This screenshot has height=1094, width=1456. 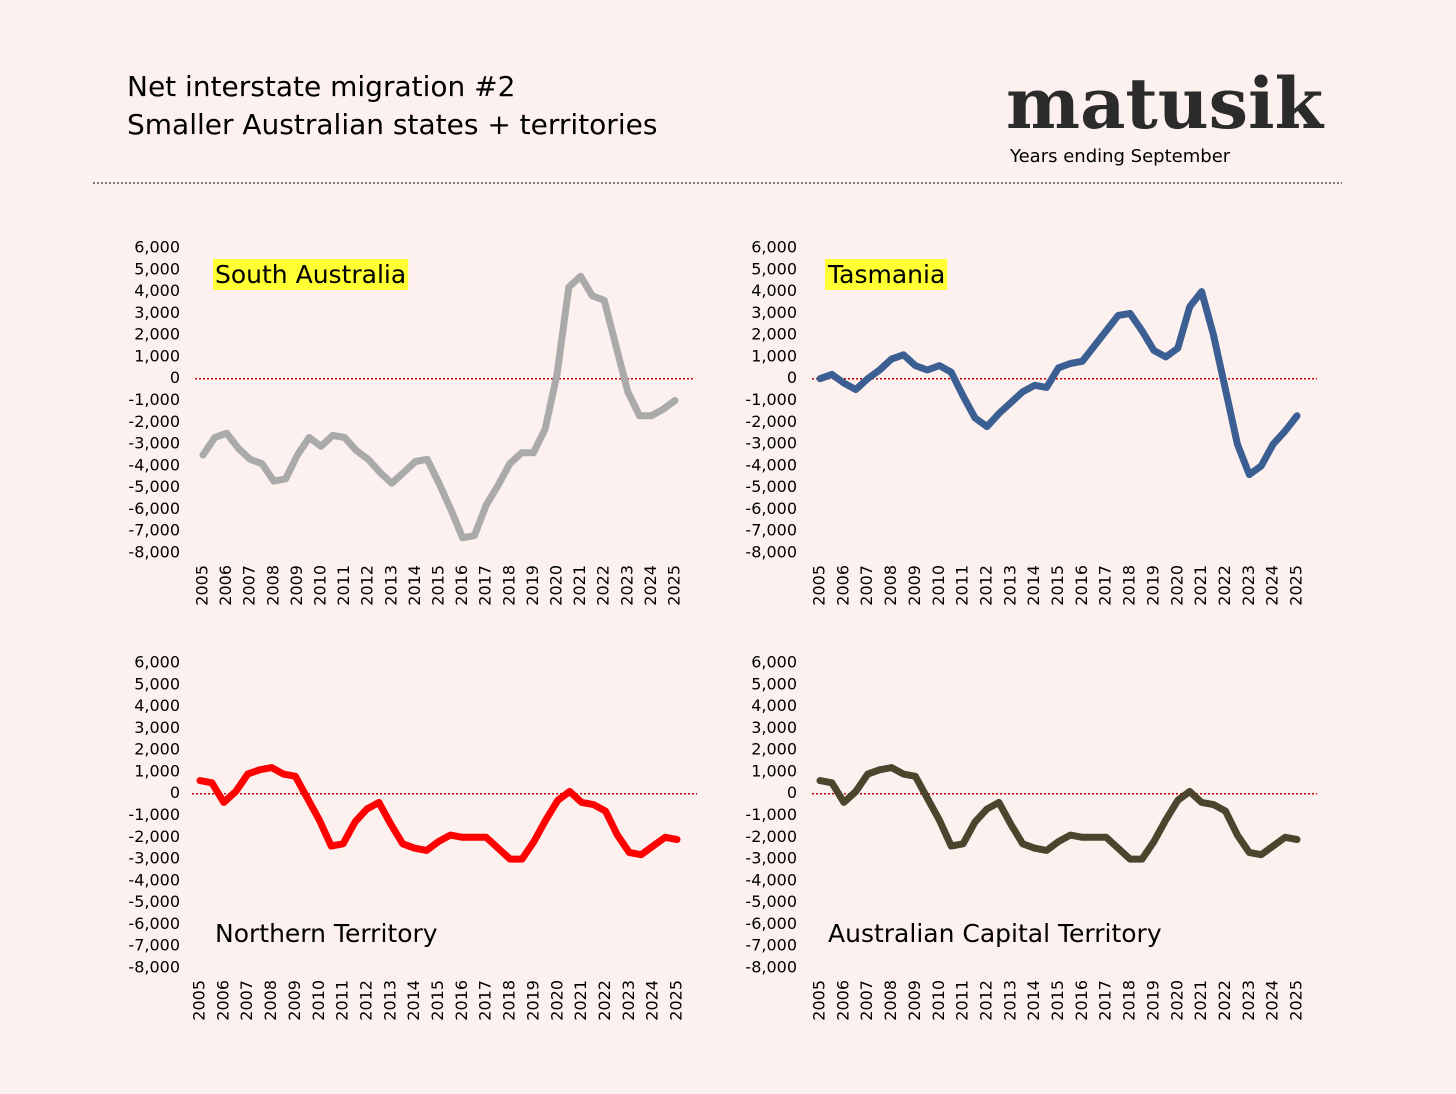 What do you see at coordinates (392, 124) in the screenshot?
I see `subtitle: Smaller Australian states + territories` at bounding box center [392, 124].